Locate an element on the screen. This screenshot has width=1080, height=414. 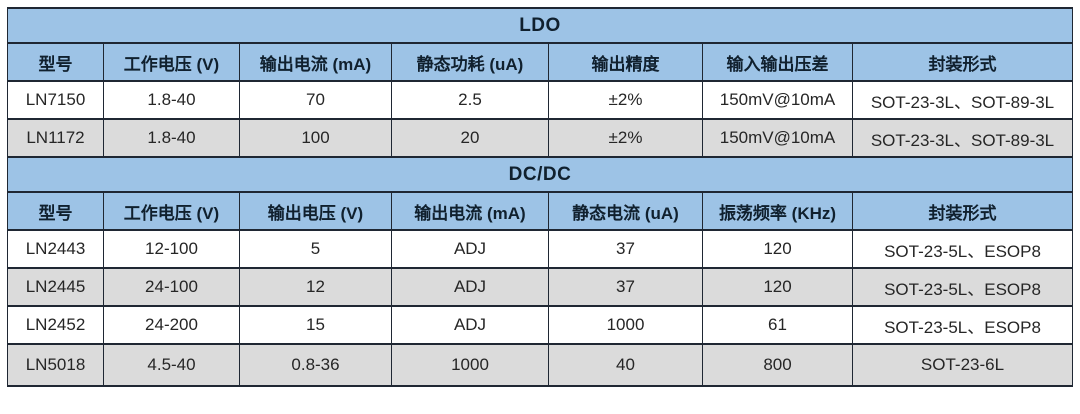
ldo-section-row: LDO is located at coordinates (540, 25).